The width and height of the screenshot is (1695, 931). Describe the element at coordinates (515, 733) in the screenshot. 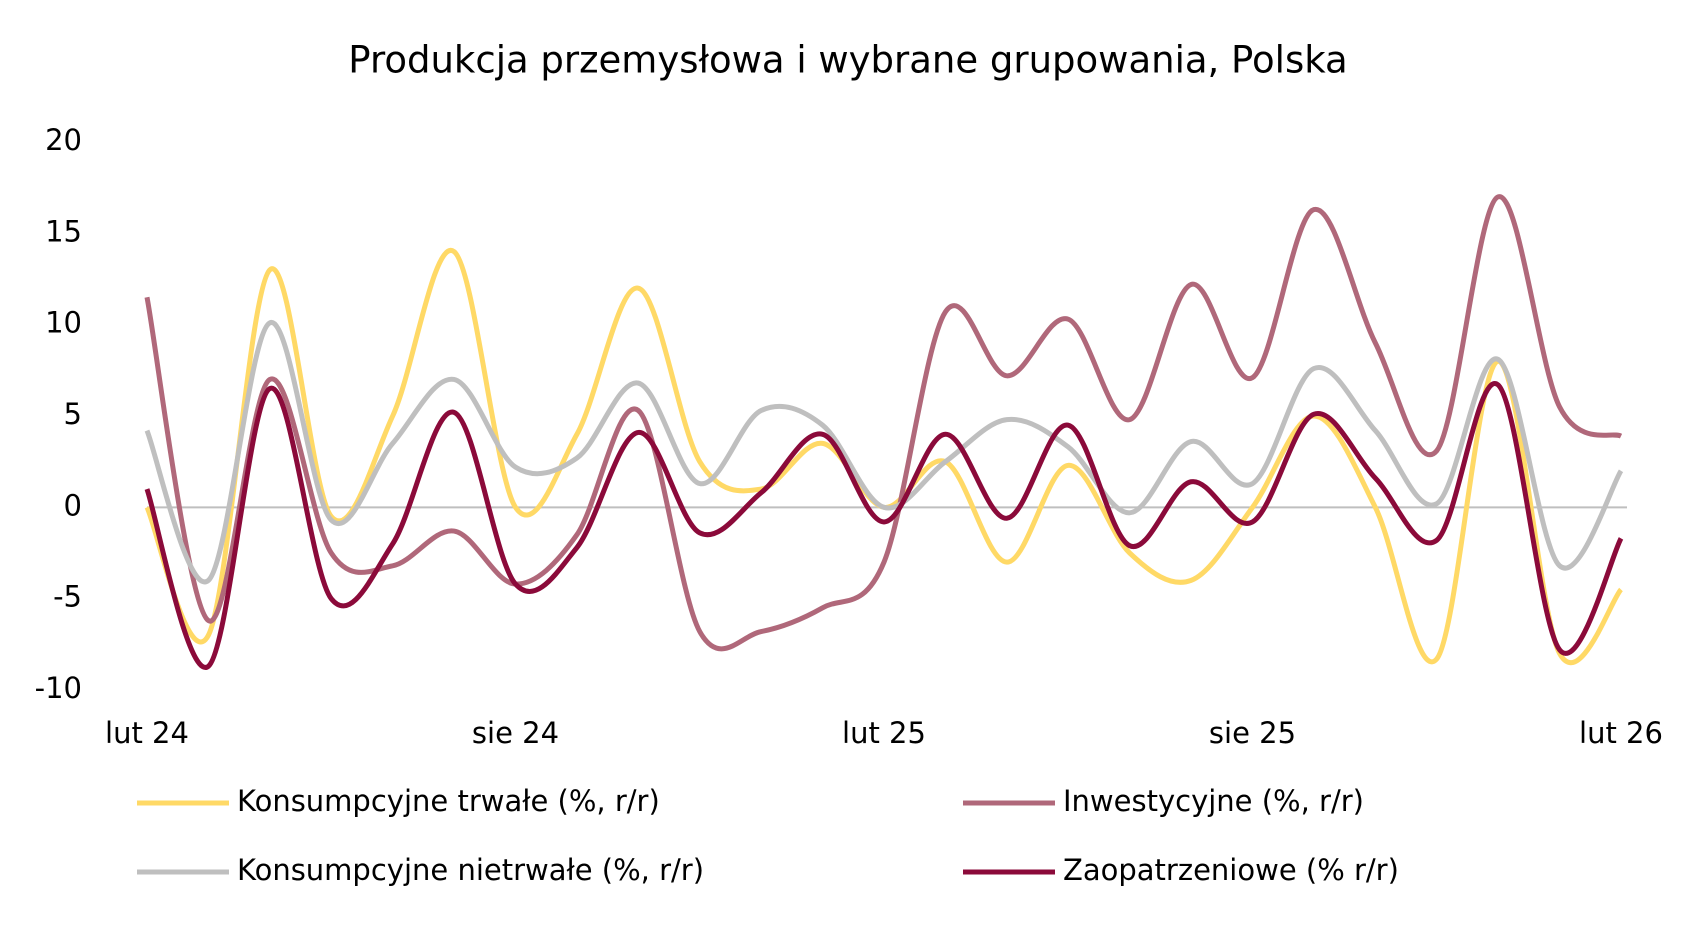

I see `x-tick-label: sie 24` at that location.